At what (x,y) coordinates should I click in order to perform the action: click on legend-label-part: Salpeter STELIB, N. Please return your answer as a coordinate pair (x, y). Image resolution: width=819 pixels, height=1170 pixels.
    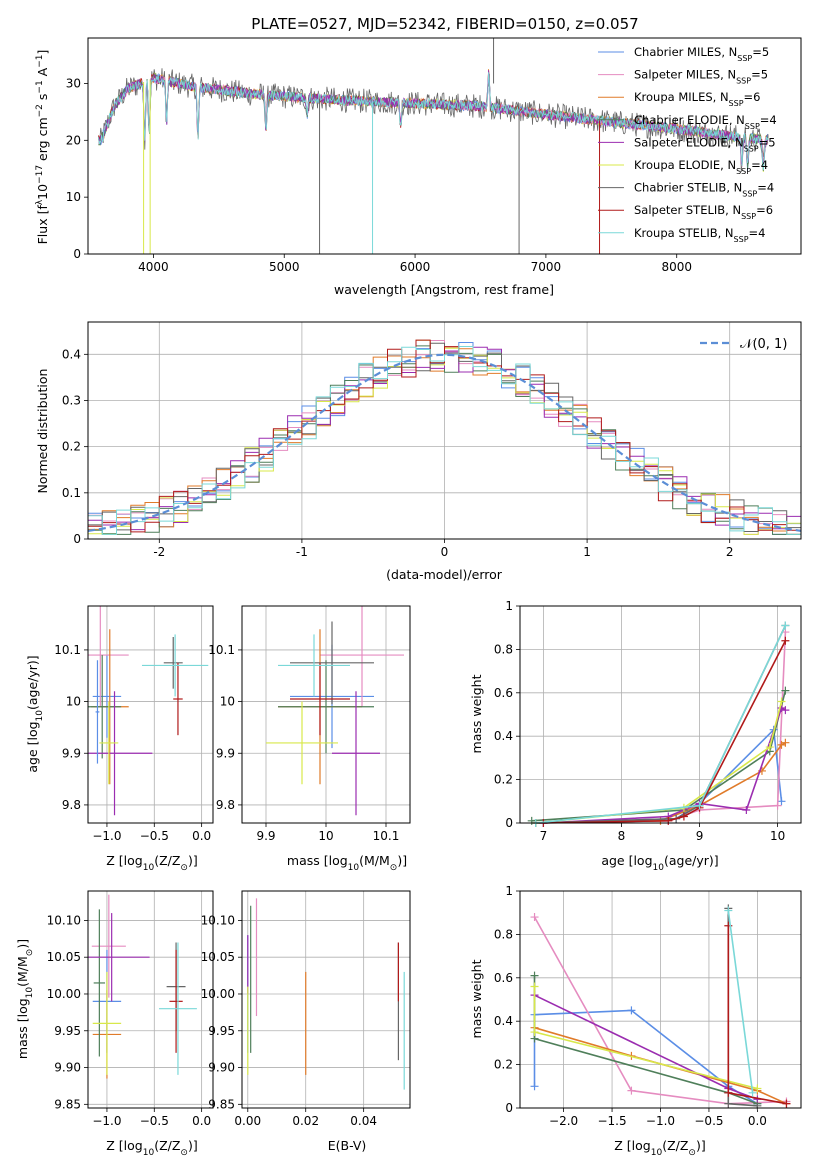
    Looking at the image, I should click on (687, 210).